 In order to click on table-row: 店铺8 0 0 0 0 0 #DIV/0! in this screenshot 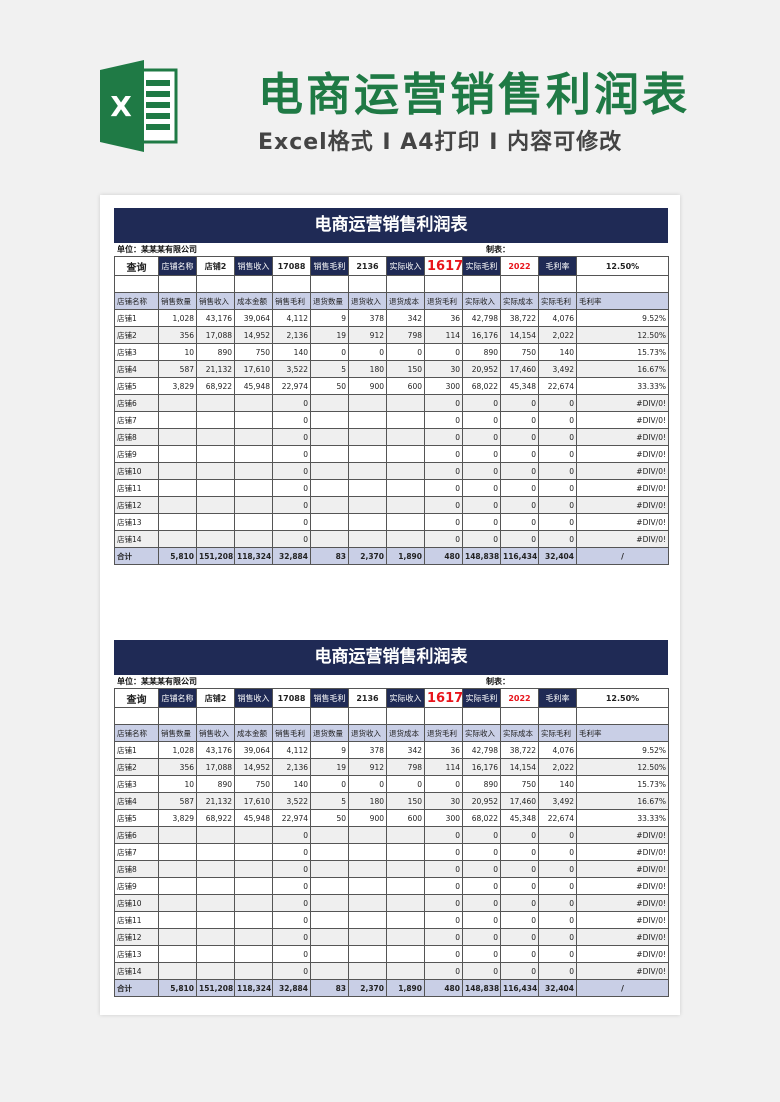, I will do `click(391, 437)`.